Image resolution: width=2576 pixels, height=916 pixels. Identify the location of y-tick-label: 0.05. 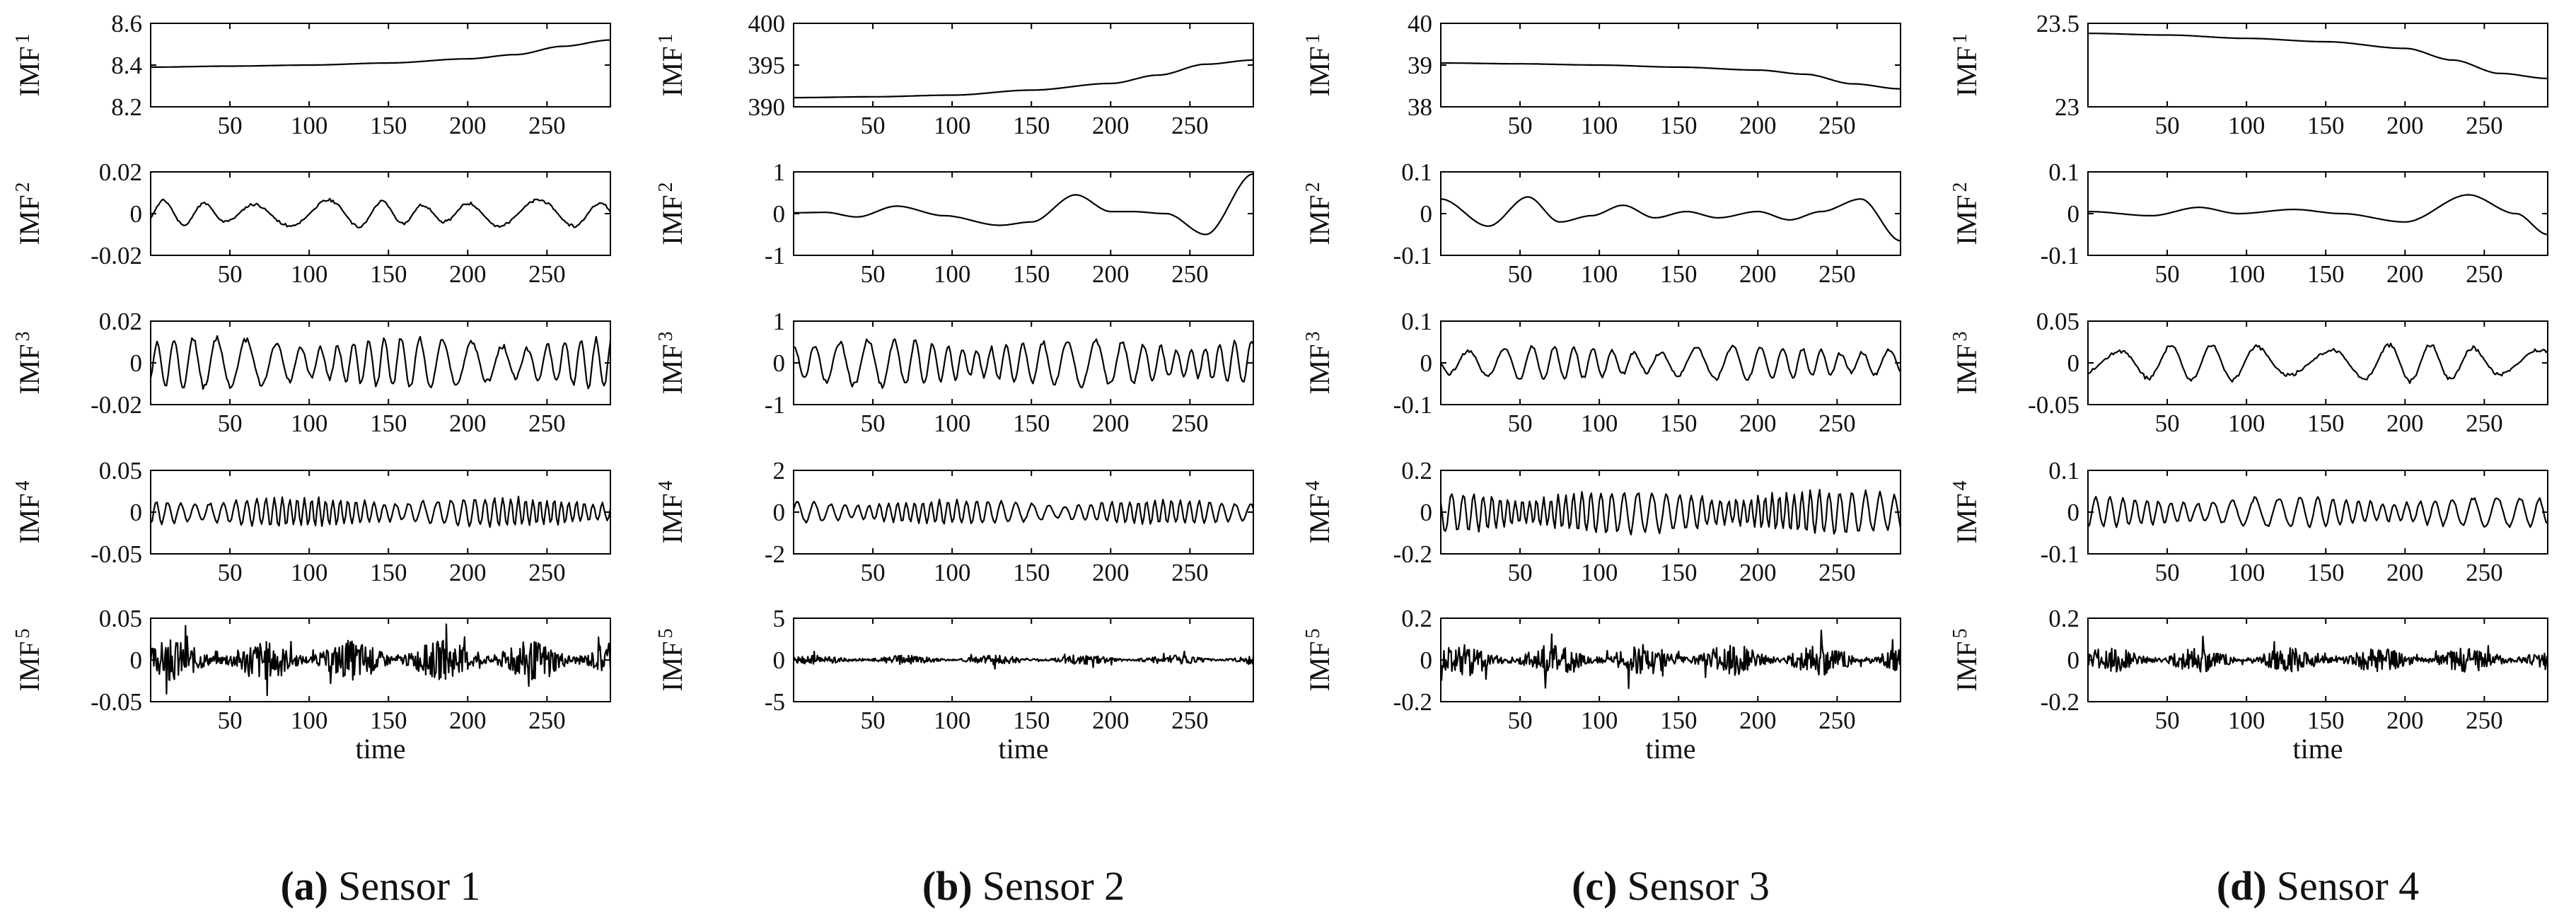
(120, 471).